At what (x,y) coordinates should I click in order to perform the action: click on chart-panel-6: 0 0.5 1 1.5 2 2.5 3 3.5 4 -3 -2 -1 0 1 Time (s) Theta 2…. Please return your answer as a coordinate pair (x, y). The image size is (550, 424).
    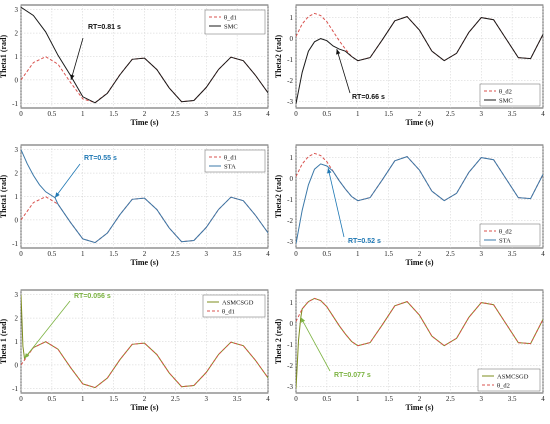
    Looking at the image, I should click on (409, 350).